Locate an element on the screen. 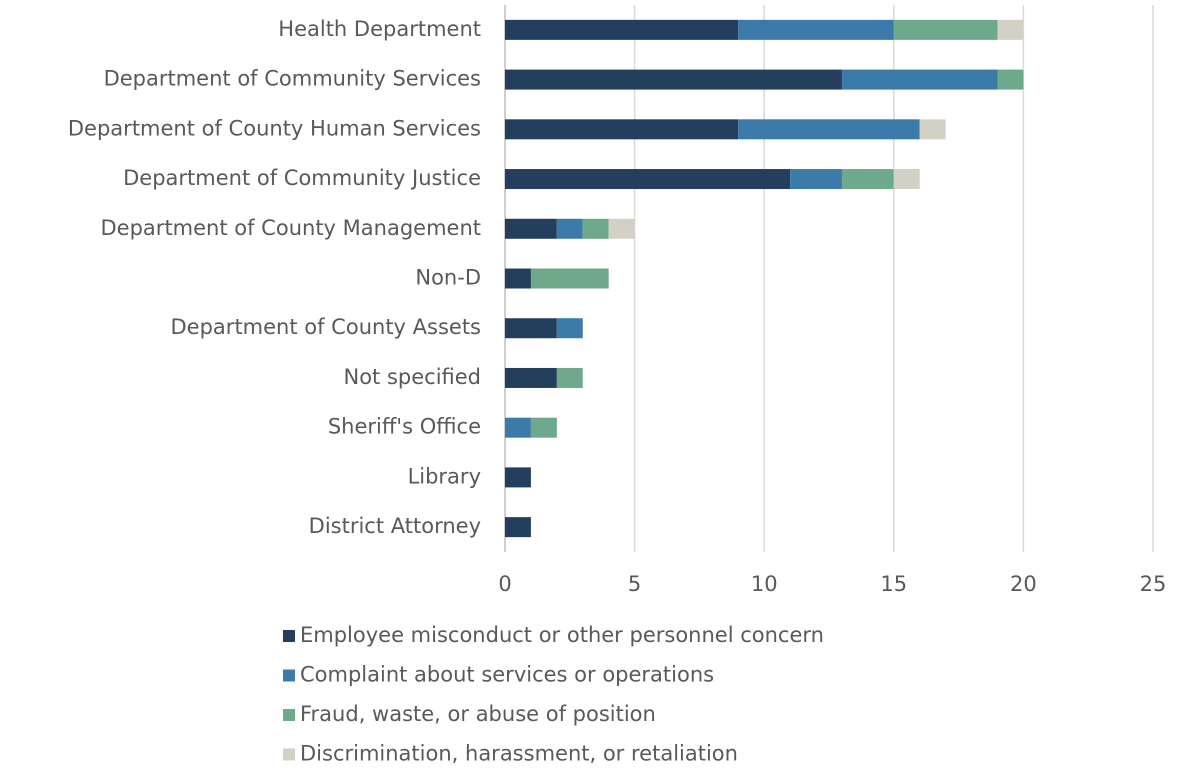 The image size is (1177, 770). y-tick-label: Department of County Management is located at coordinates (291, 228).